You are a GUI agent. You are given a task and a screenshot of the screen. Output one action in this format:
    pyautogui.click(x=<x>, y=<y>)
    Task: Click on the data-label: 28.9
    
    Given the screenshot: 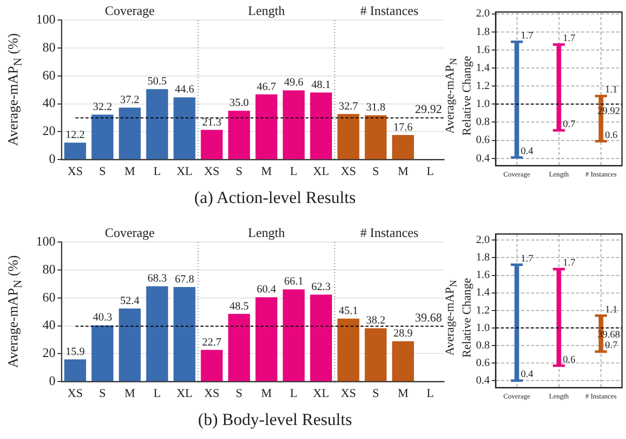 What is the action you would take?
    pyautogui.click(x=403, y=334)
    